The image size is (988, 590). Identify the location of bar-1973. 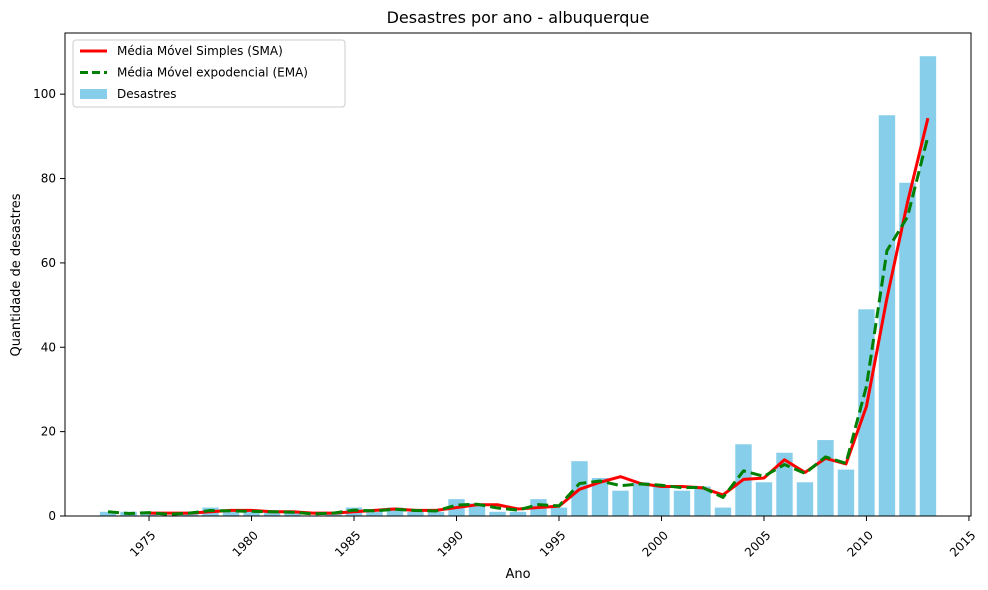
(108, 513).